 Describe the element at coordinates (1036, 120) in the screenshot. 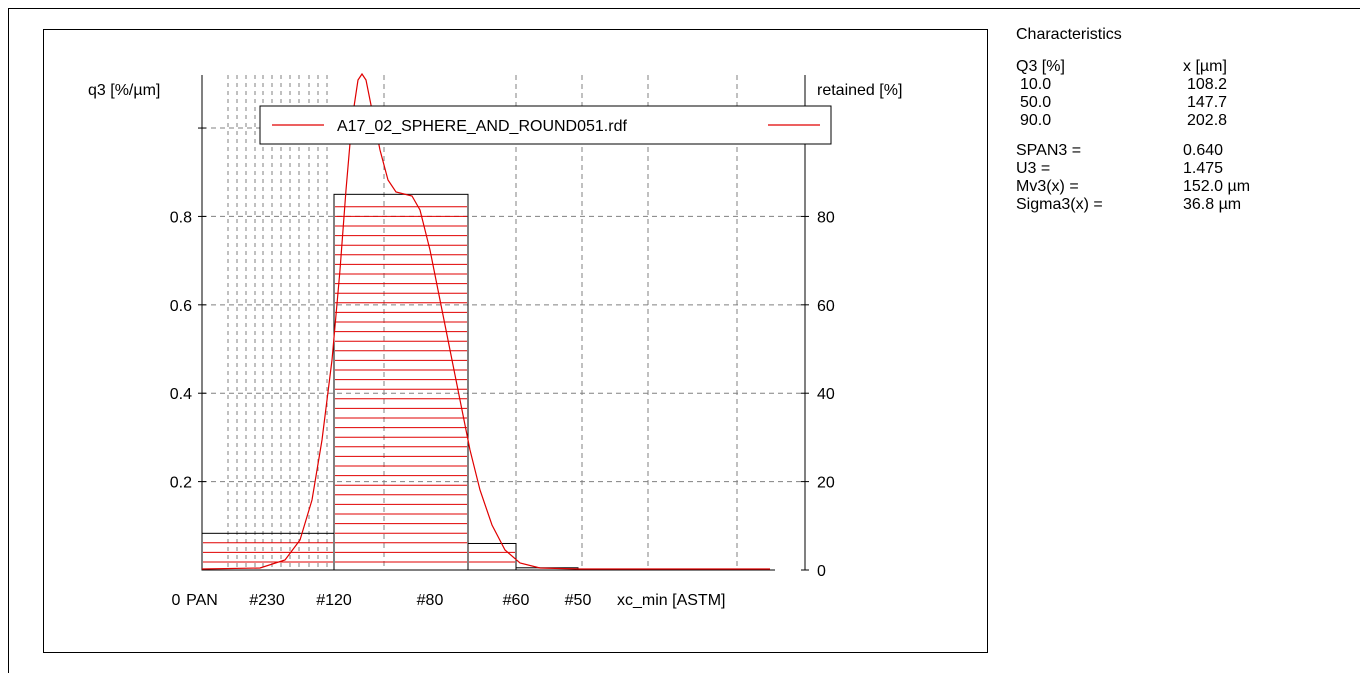

I see `q3-value: 90.0` at that location.